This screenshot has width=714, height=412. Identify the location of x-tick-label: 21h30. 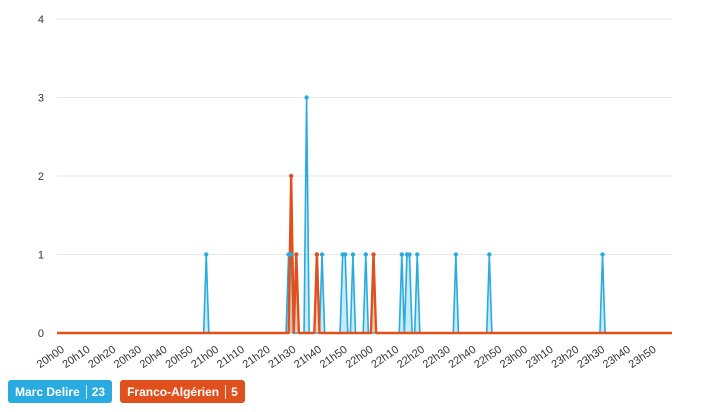
(282, 357).